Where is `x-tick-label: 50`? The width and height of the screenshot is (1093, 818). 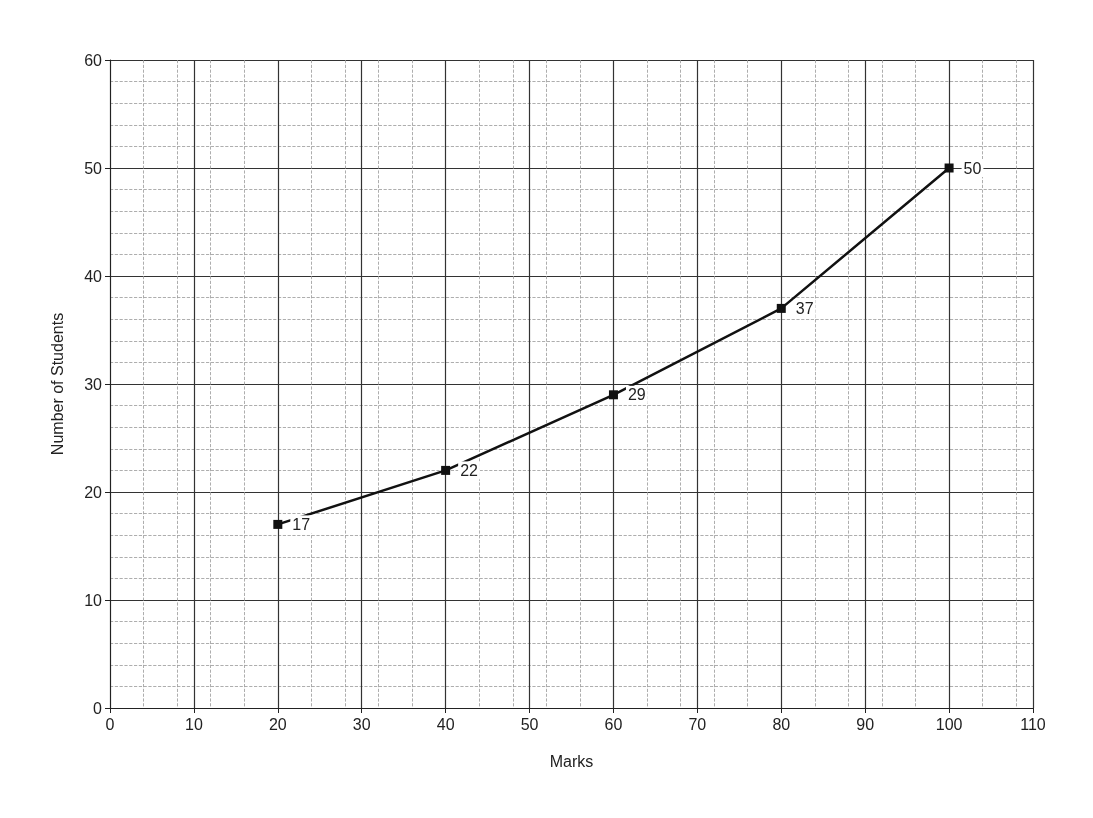
x-tick-label: 50 is located at coordinates (529, 724).